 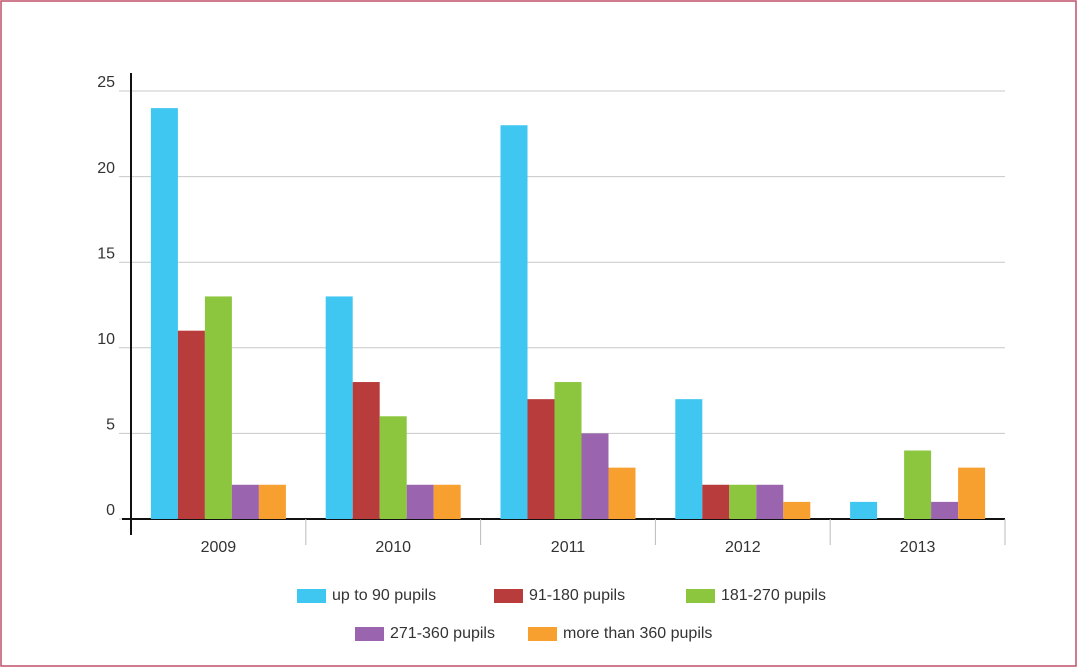 I want to click on legend-label: 181-270 pupils, so click(x=773, y=595).